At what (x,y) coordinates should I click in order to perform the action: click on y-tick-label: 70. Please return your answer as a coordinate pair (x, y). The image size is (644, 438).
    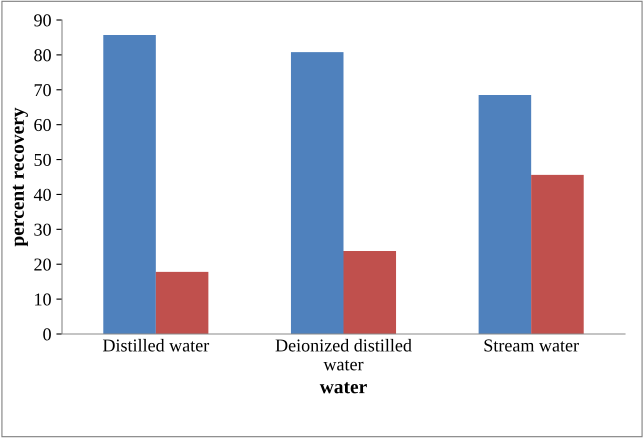
    Looking at the image, I should click on (42, 90).